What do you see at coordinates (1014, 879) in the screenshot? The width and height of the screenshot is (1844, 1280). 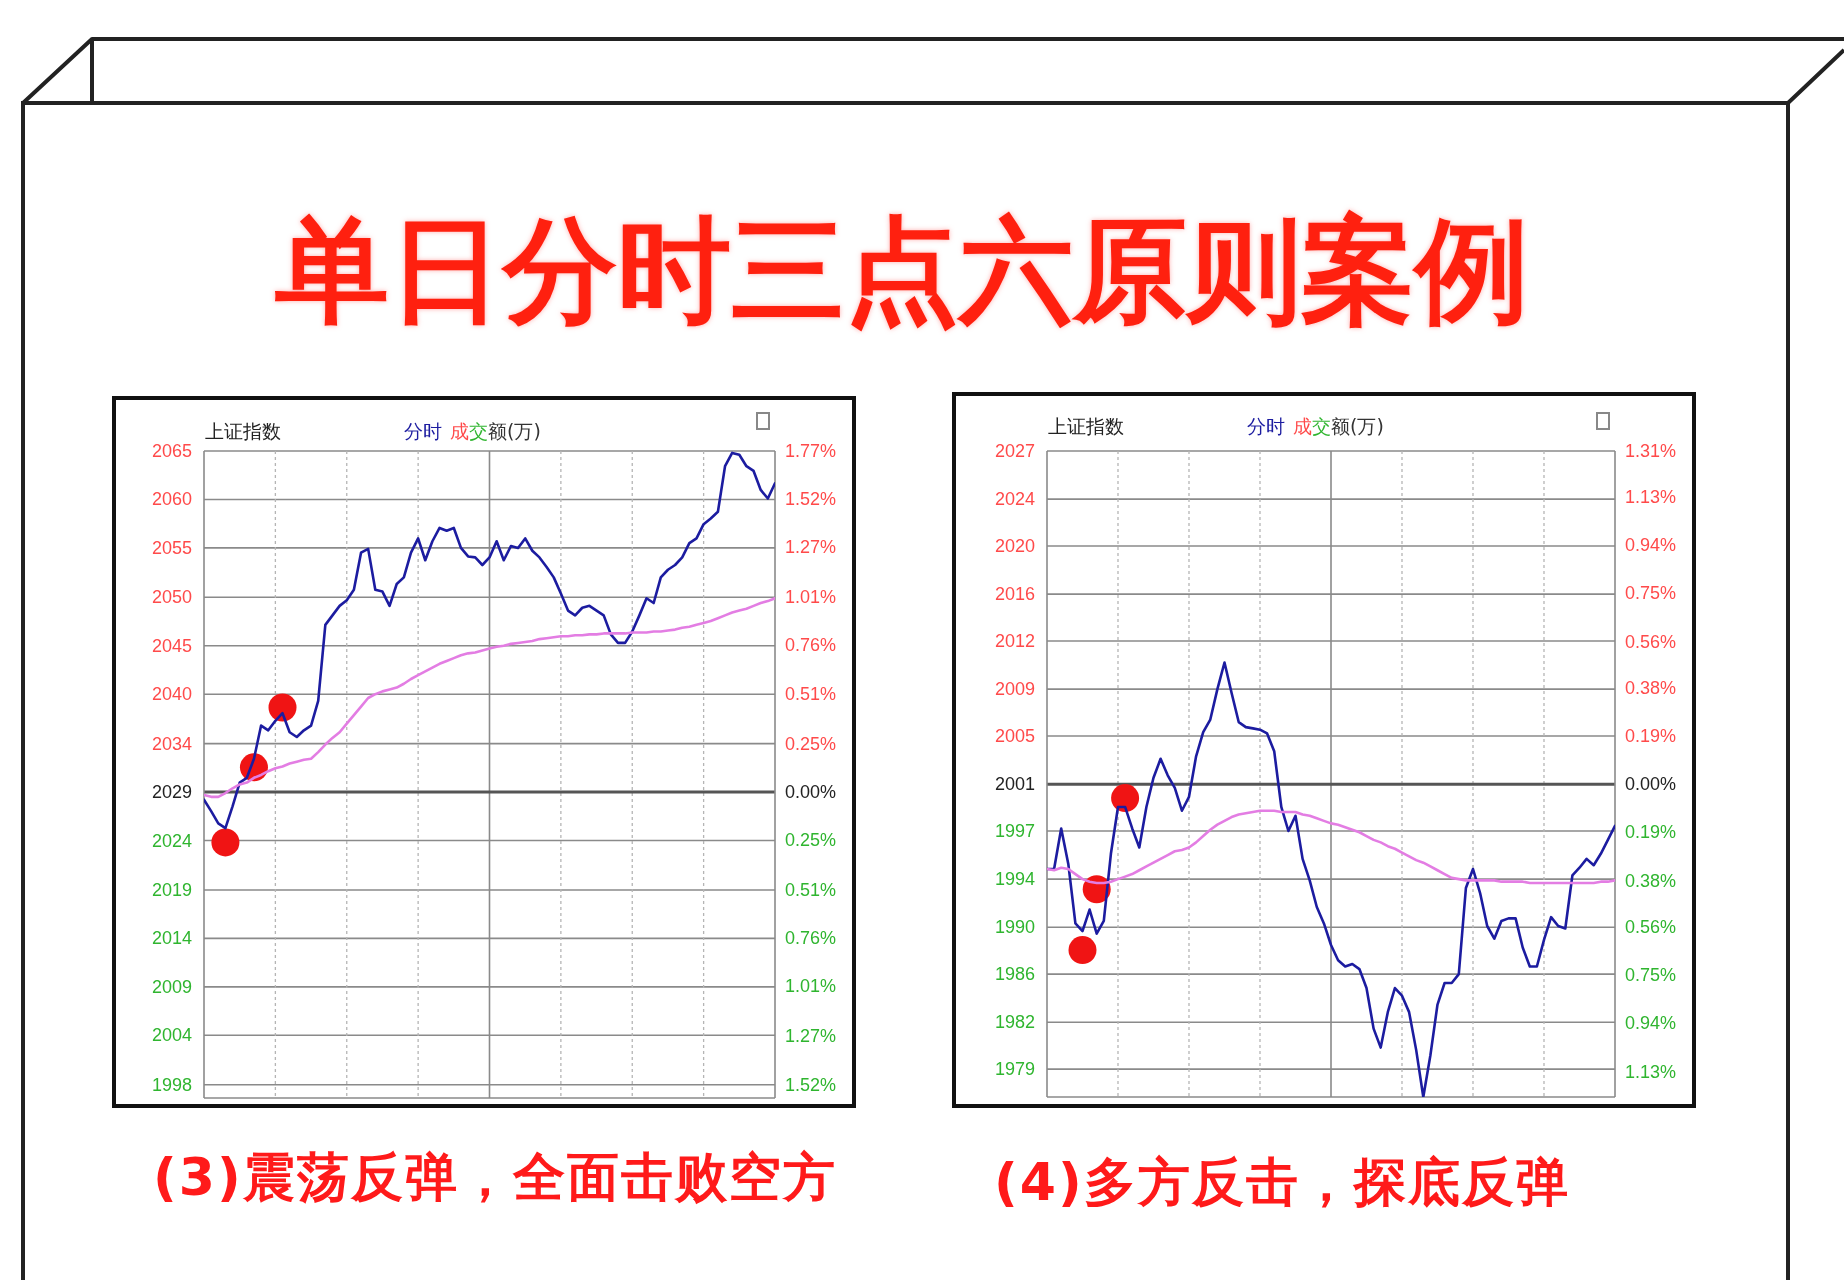 I see `y-tick-label: 1994` at bounding box center [1014, 879].